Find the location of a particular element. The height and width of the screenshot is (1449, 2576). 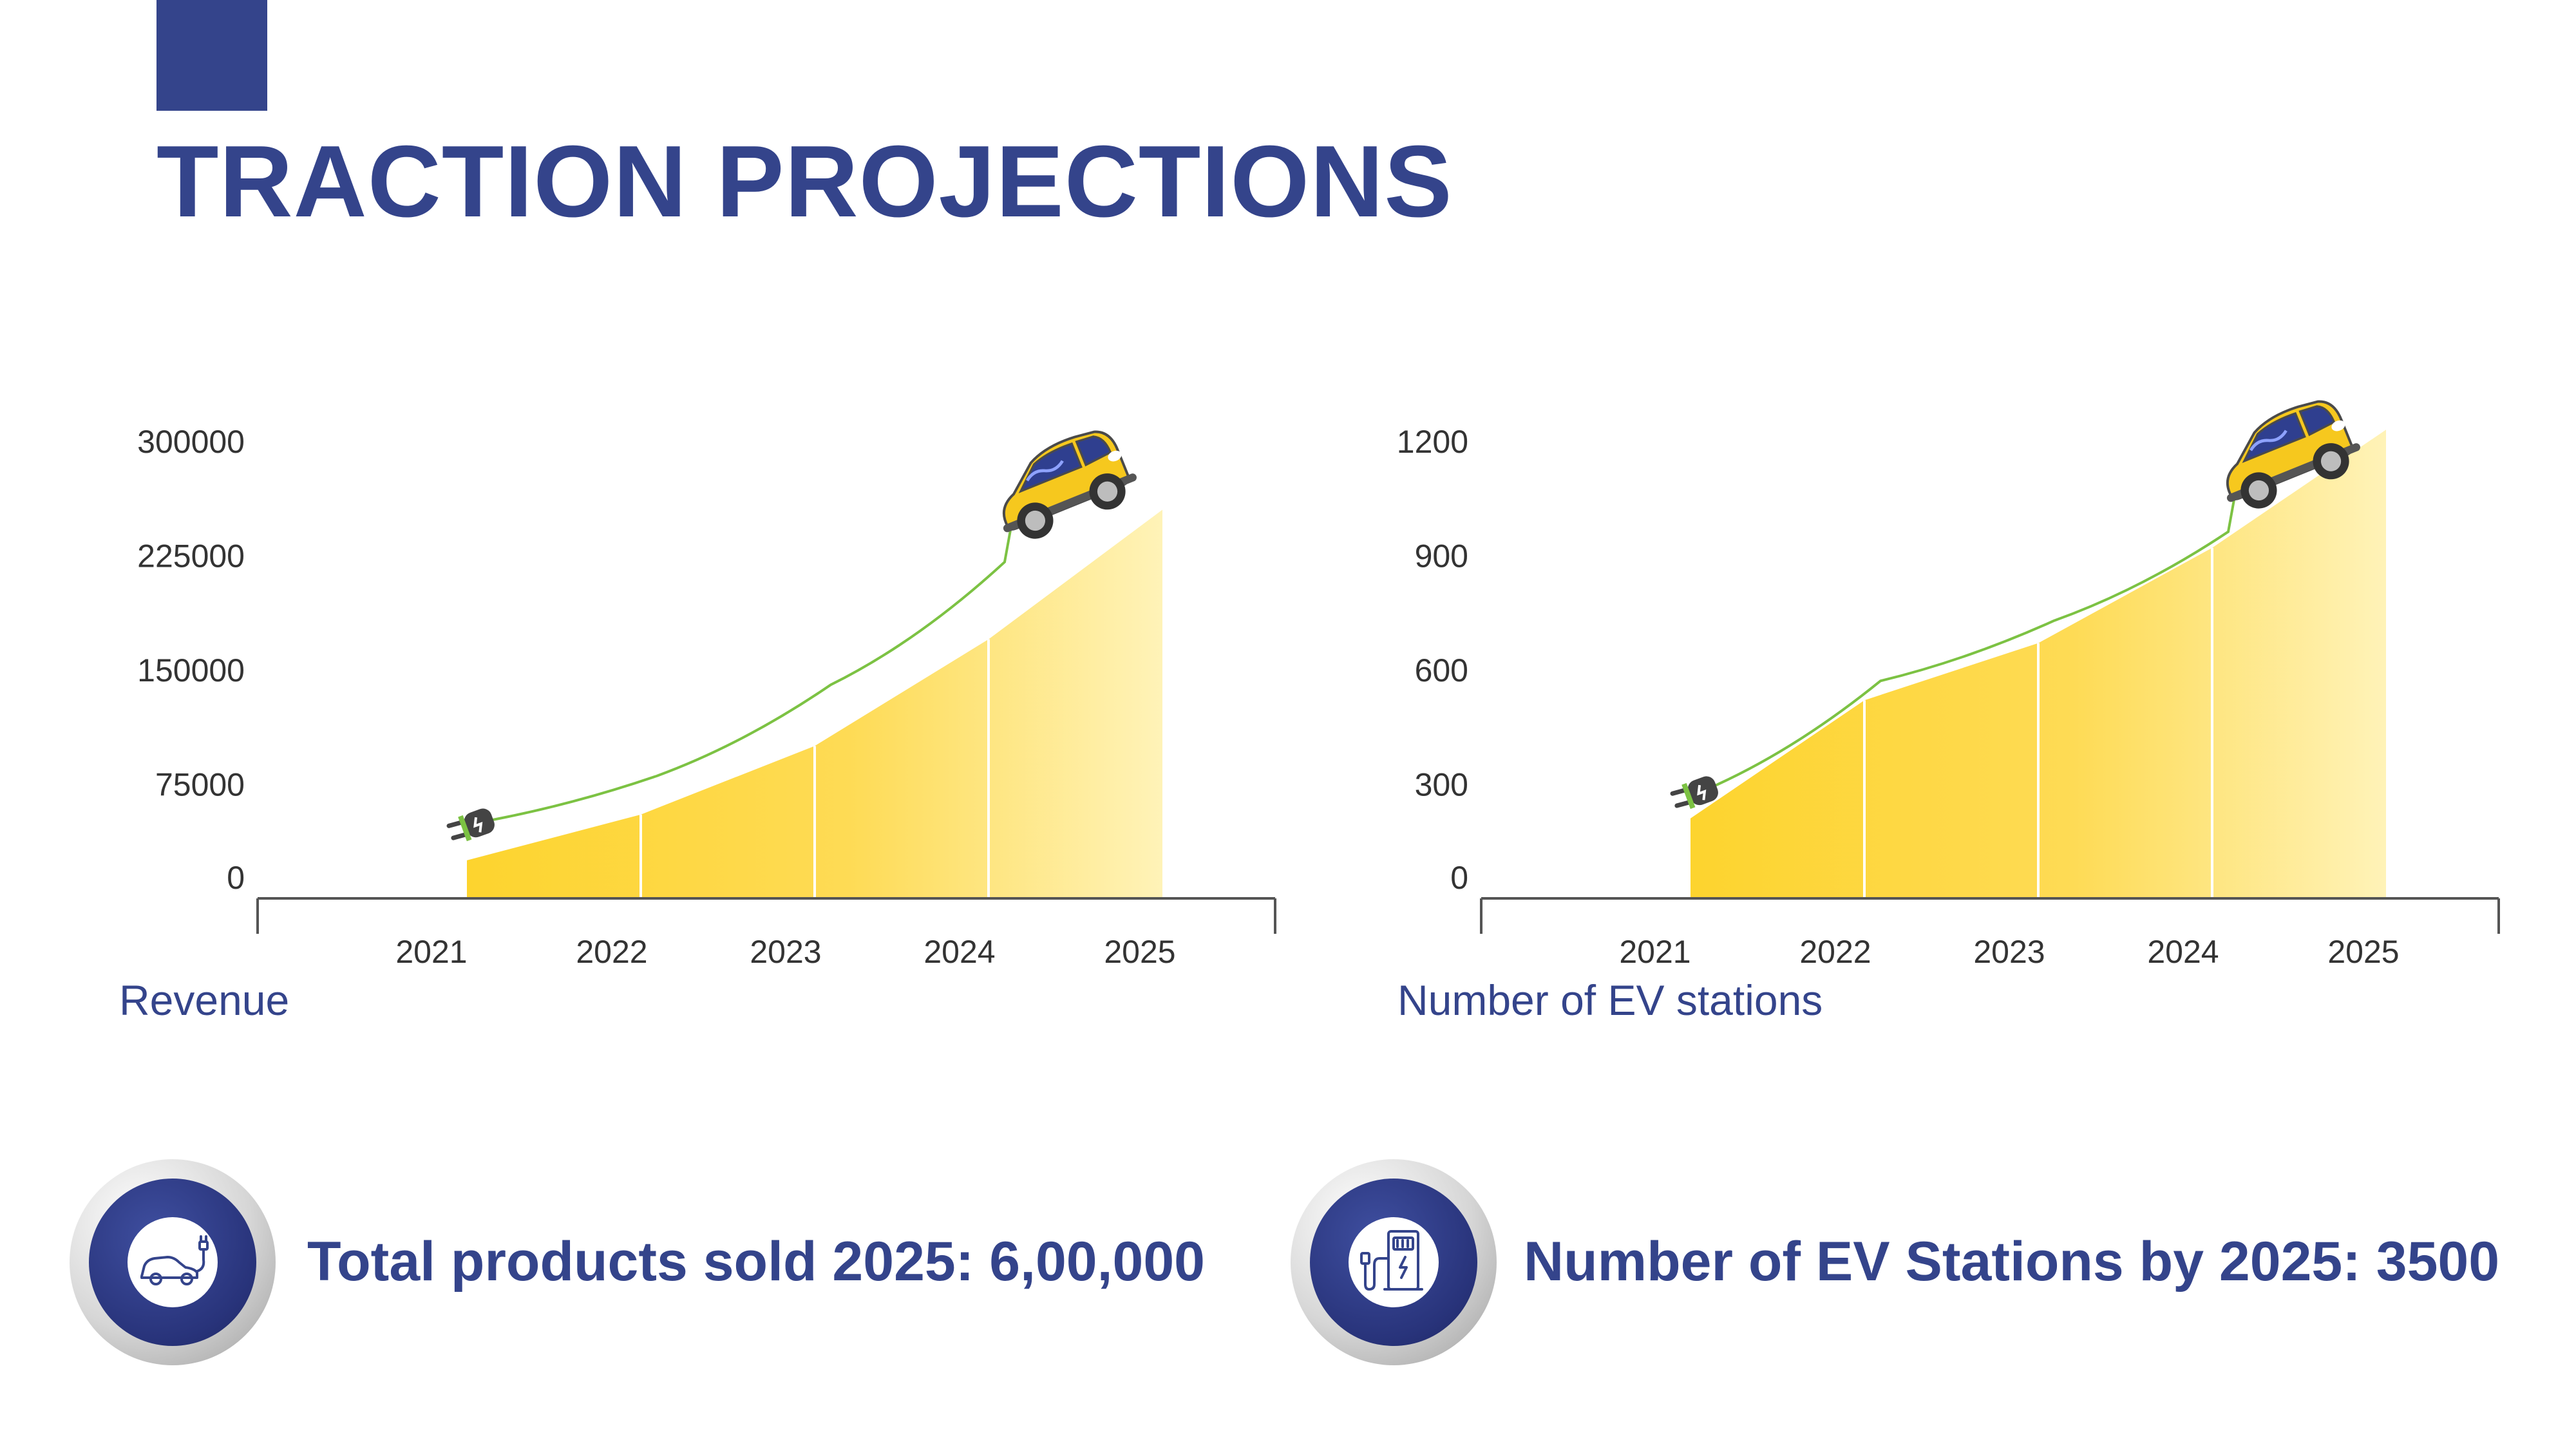

stations-badge is located at coordinates (1394, 1262).